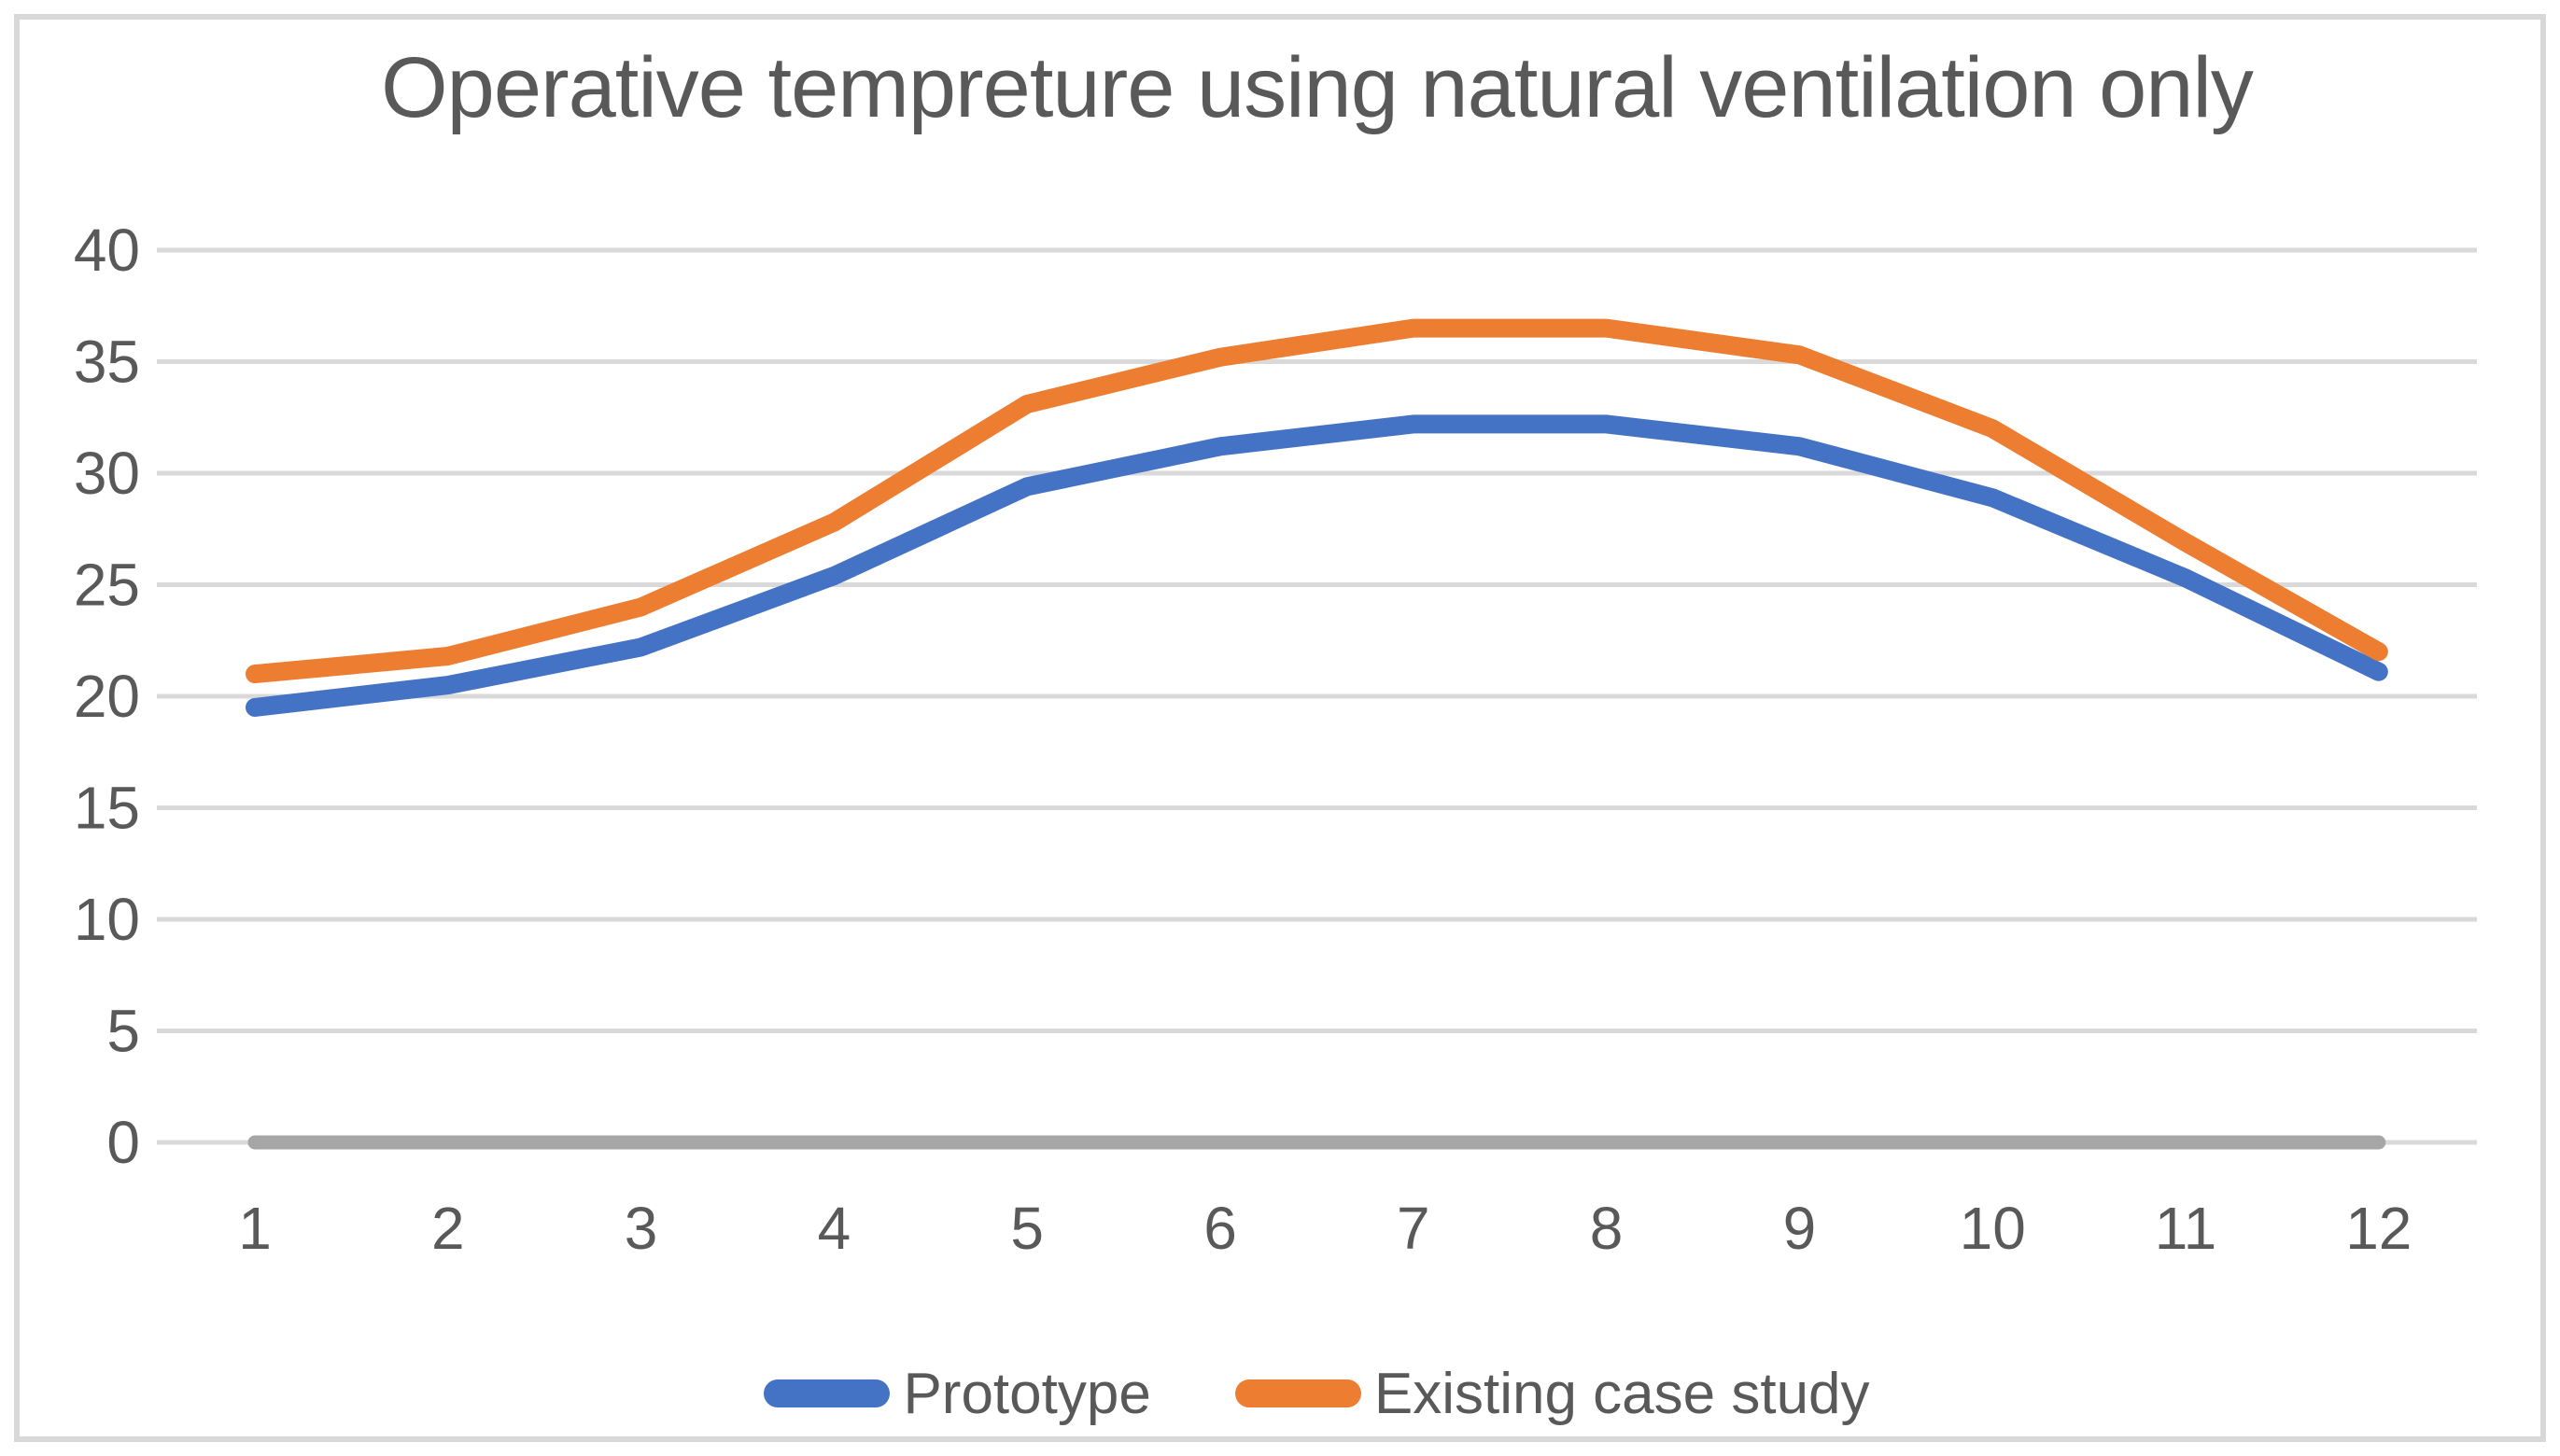 The width and height of the screenshot is (2560, 1456). Describe the element at coordinates (107, 362) in the screenshot. I see `y-axis-tick-label: 35` at that location.